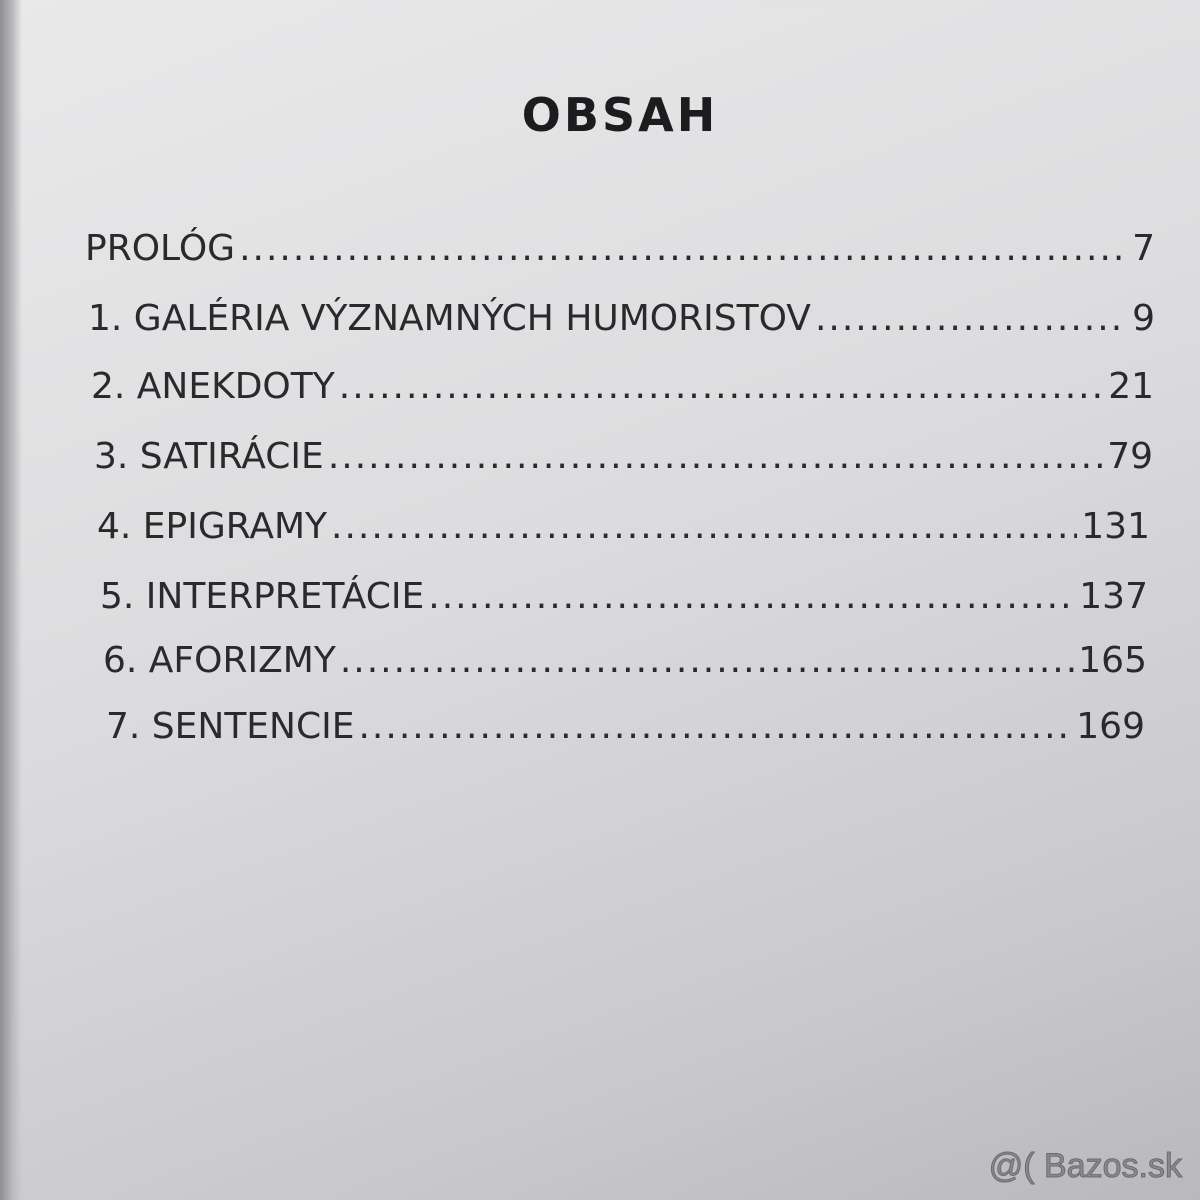  I want to click on toc-entry: 3. SATIRÁCIE 79, so click(623, 459).